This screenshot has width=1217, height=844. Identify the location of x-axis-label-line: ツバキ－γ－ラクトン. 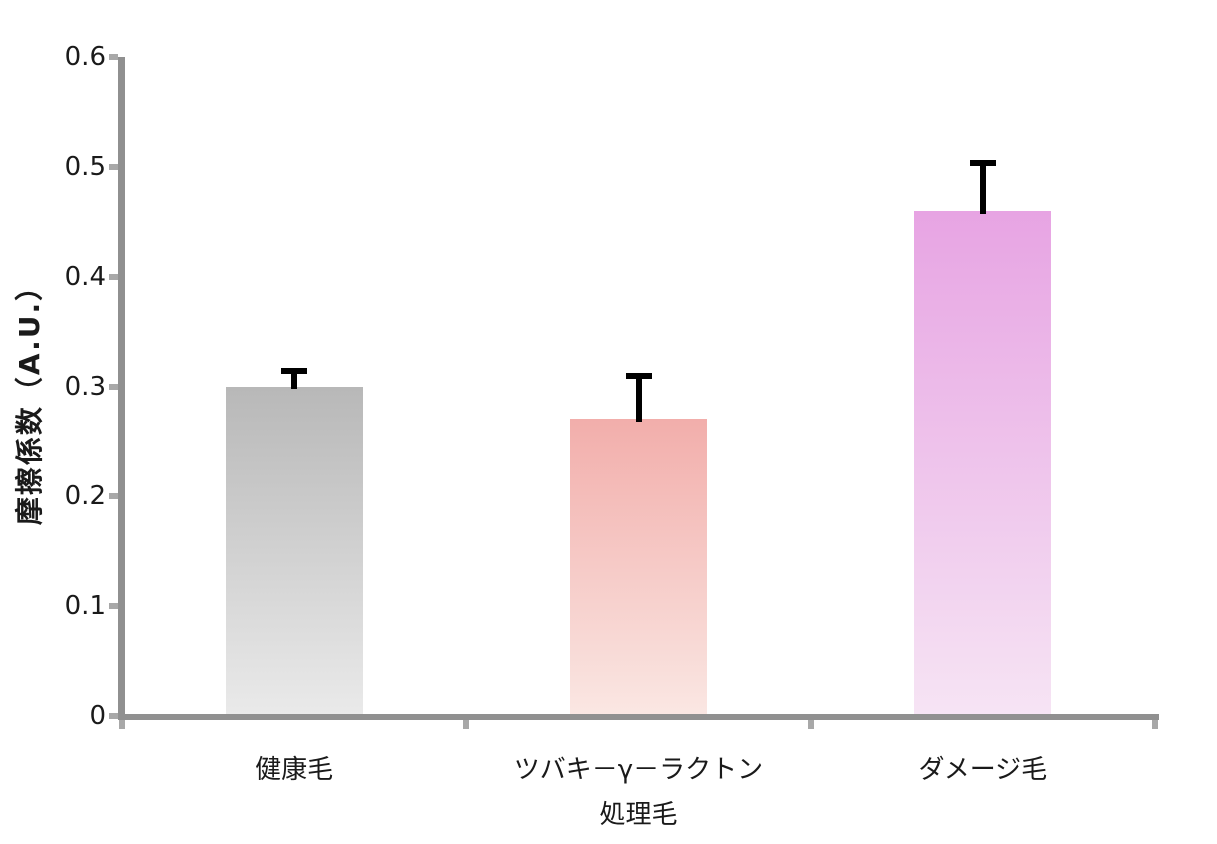
(638, 770).